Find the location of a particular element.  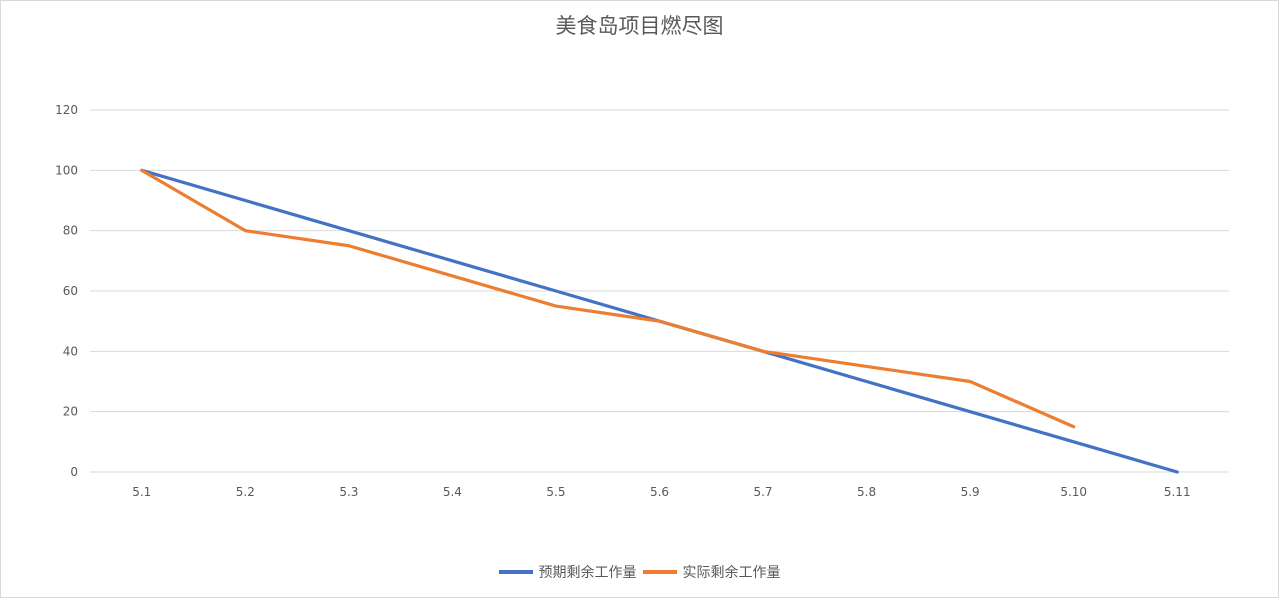

y-tick-label: 20 is located at coordinates (70, 412).